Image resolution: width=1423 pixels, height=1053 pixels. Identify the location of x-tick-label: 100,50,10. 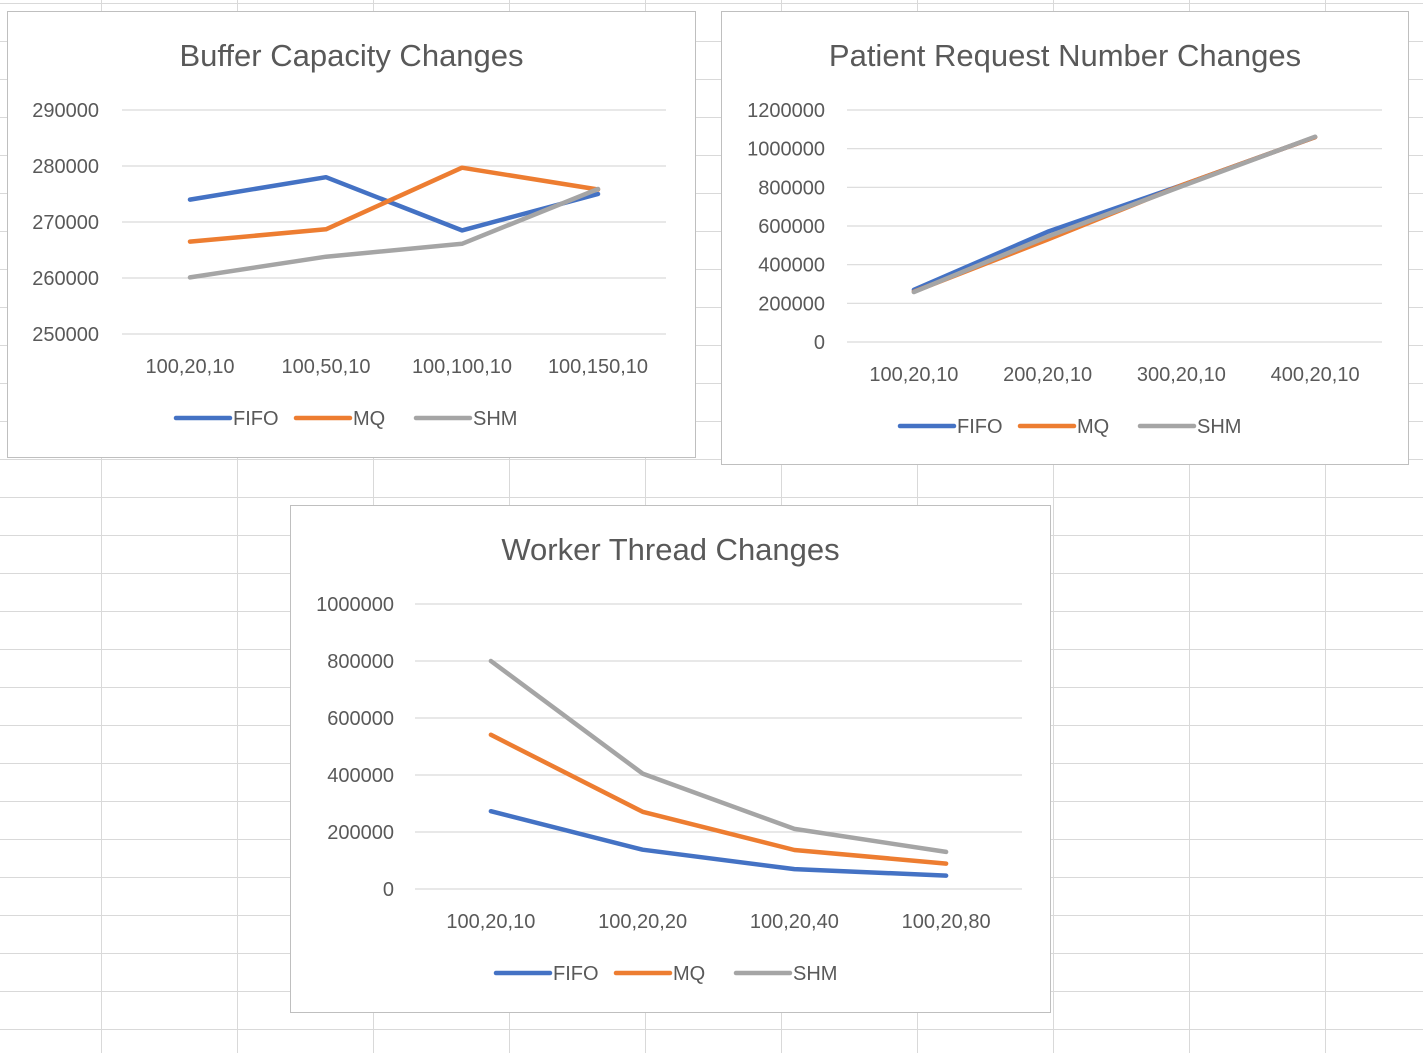
(326, 367).